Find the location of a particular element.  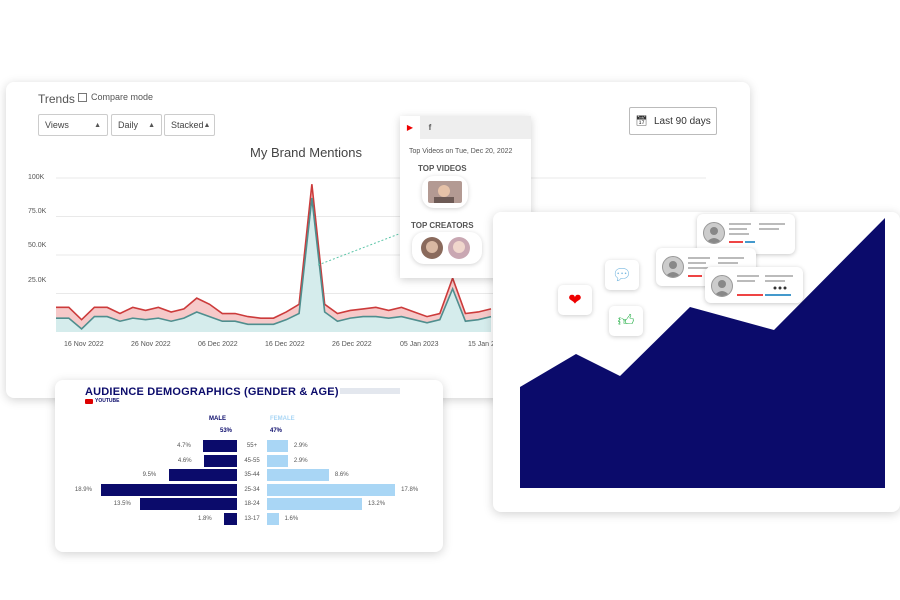

creators-bubble is located at coordinates (447, 248).